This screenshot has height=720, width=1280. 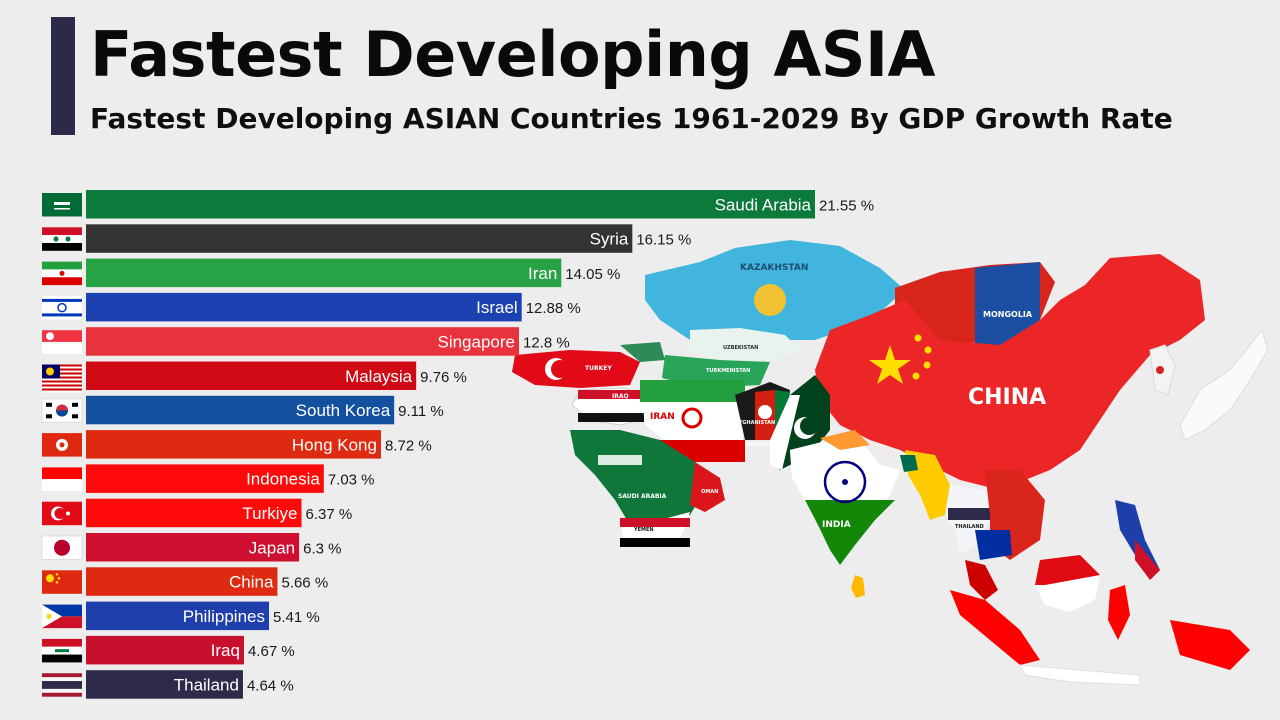 What do you see at coordinates (322, 548) in the screenshot?
I see `value-label-japan: 6.3 %` at bounding box center [322, 548].